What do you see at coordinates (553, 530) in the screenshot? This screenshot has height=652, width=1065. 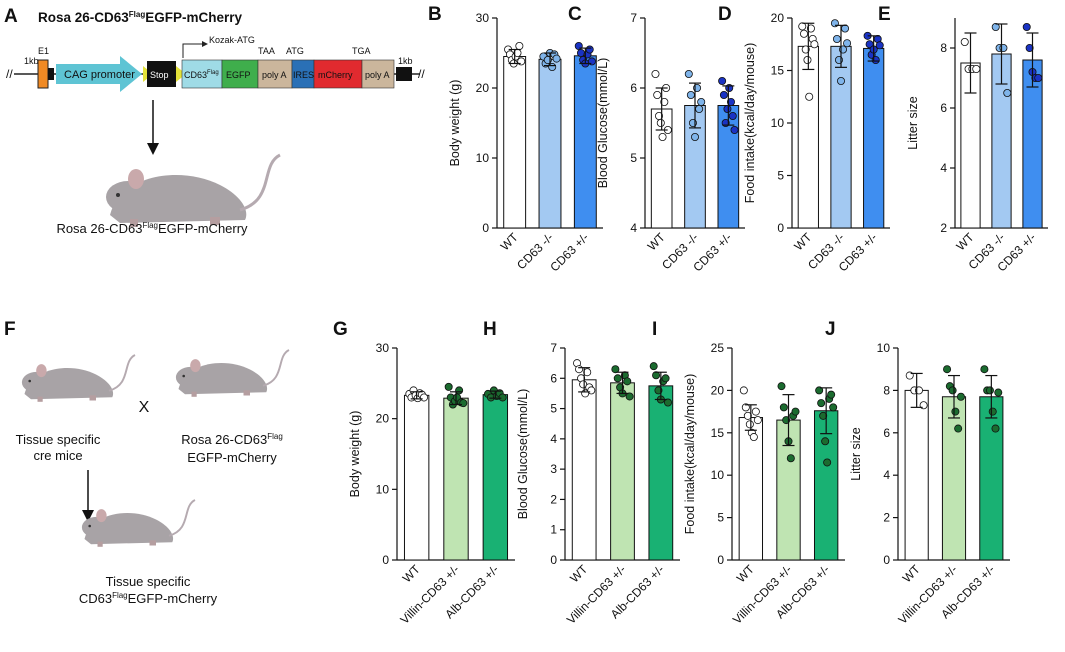 I see `y-tick-label: 1` at bounding box center [553, 530].